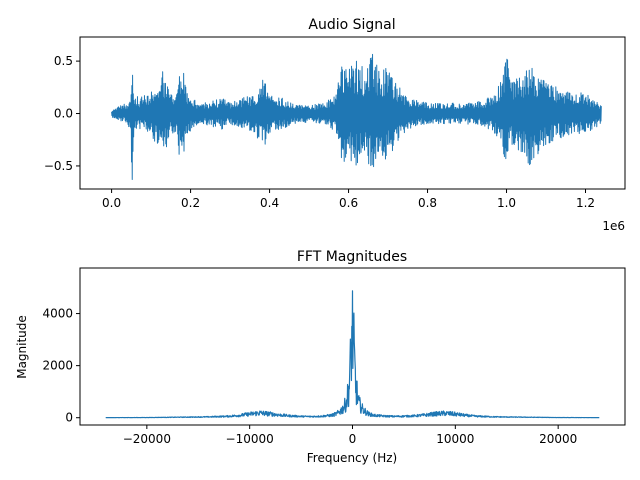 Image resolution: width=640 pixels, height=480 pixels. I want to click on x-tick-label: 0.2, so click(190, 203).